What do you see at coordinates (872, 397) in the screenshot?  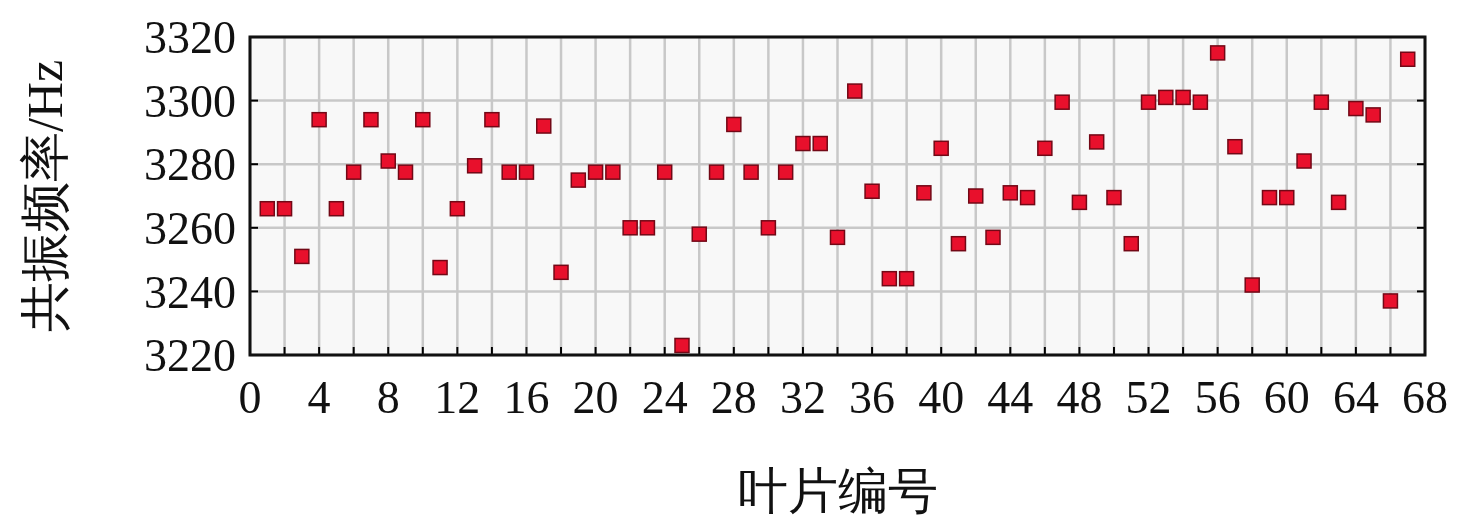 I see `x-tick-label: 36` at bounding box center [872, 397].